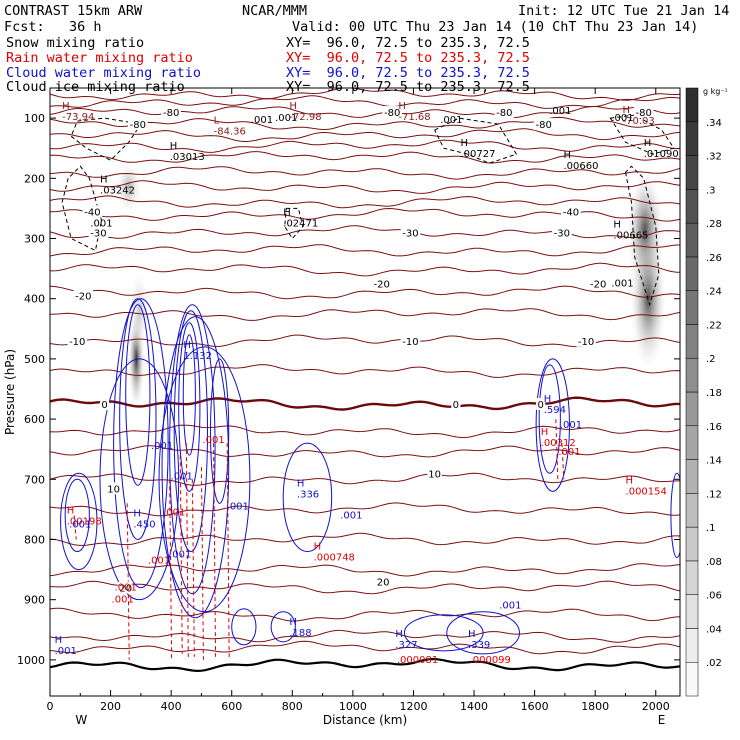 Image resolution: width=740 pixels, height=740 pixels. Describe the element at coordinates (365, 665) in the screenshot. I see `terrain-line` at that location.